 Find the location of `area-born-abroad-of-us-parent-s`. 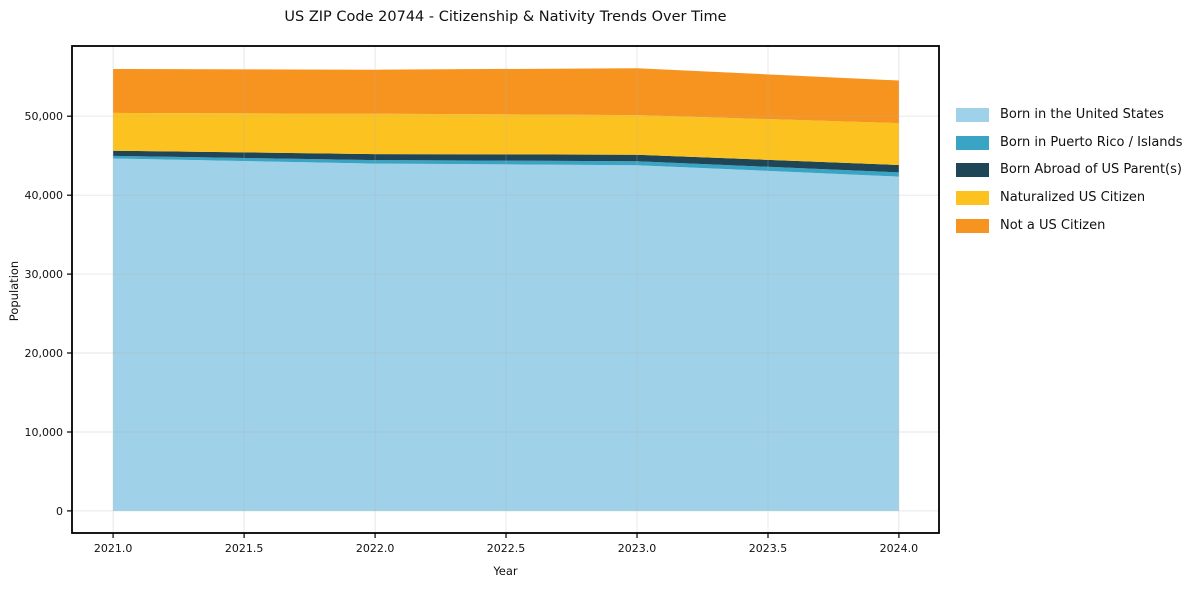

area-born-abroad-of-us-parent-s is located at coordinates (506, 161).